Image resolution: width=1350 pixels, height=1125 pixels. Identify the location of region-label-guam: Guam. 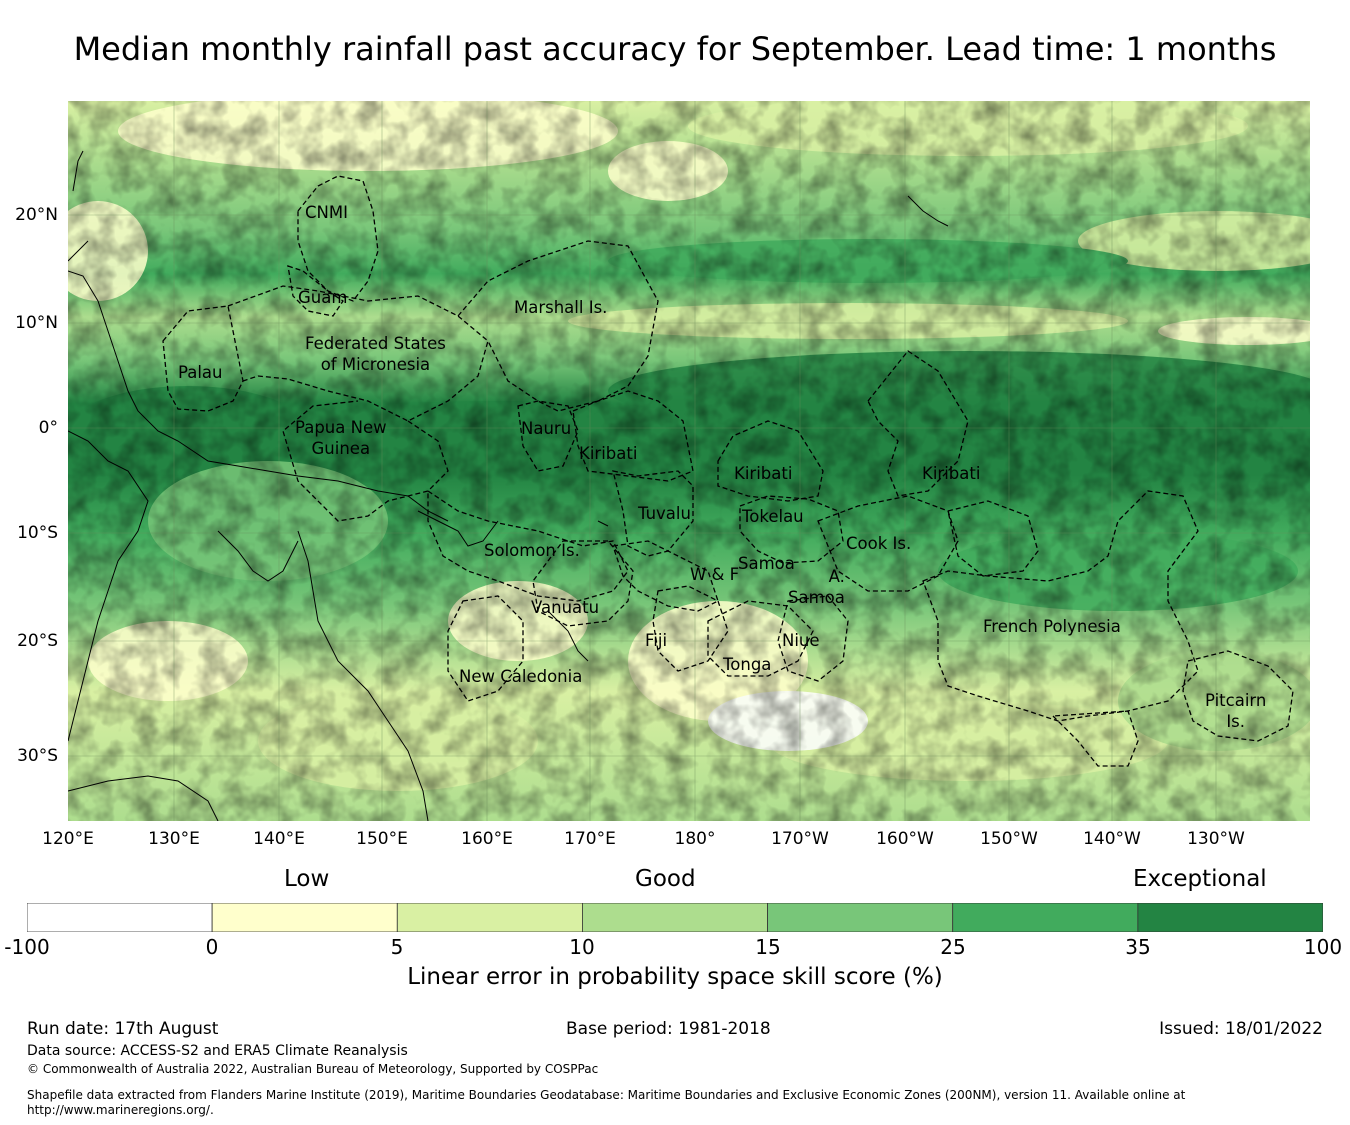
(323, 297).